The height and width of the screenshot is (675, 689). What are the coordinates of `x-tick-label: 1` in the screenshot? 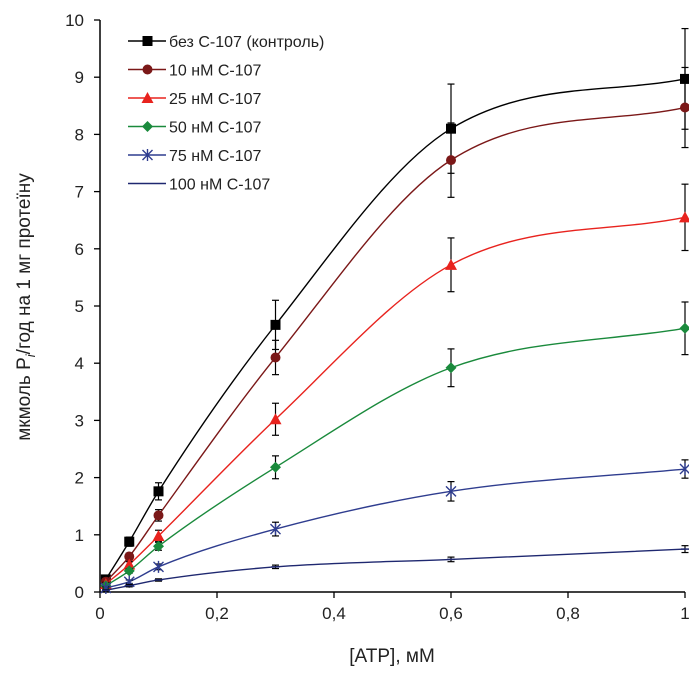 It's located at (684, 613).